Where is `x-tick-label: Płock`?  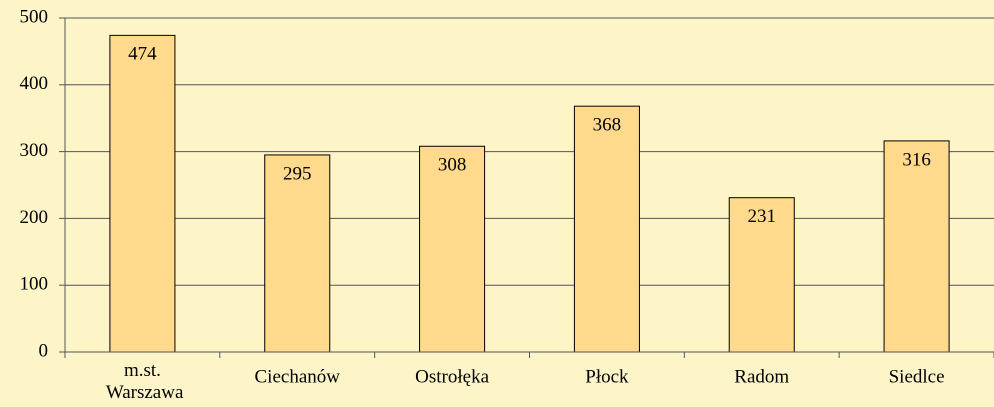 x-tick-label: Płock is located at coordinates (607, 376).